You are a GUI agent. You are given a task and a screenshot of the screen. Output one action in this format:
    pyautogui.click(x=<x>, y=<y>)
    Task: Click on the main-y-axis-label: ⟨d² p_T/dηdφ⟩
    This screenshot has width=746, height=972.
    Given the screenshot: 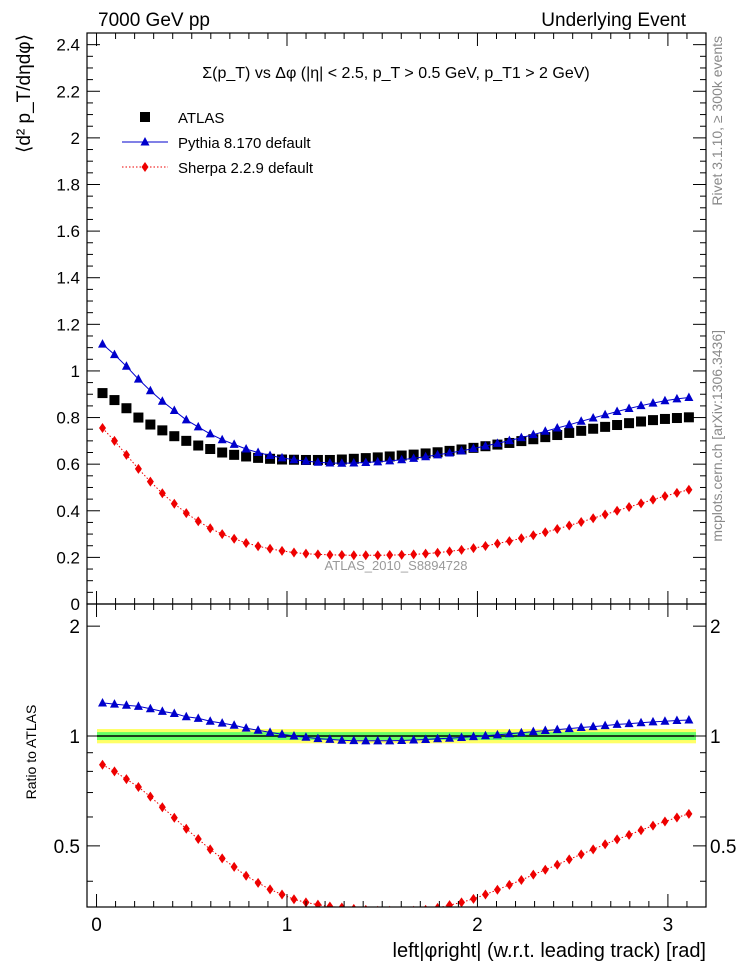 What is the action you would take?
    pyautogui.click(x=24, y=93)
    